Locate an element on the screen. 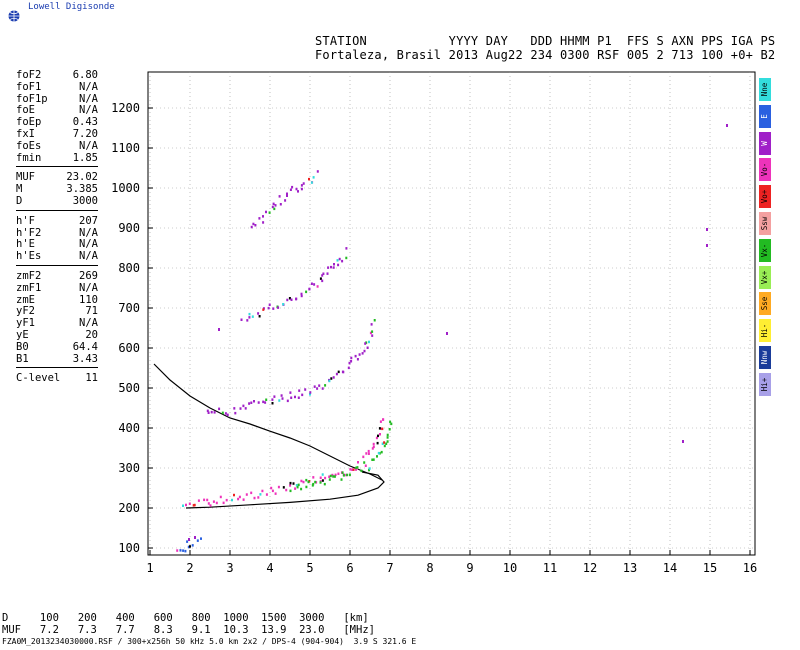 The width and height of the screenshot is (800, 650). legend-label: Hi- is located at coordinates (764, 330).